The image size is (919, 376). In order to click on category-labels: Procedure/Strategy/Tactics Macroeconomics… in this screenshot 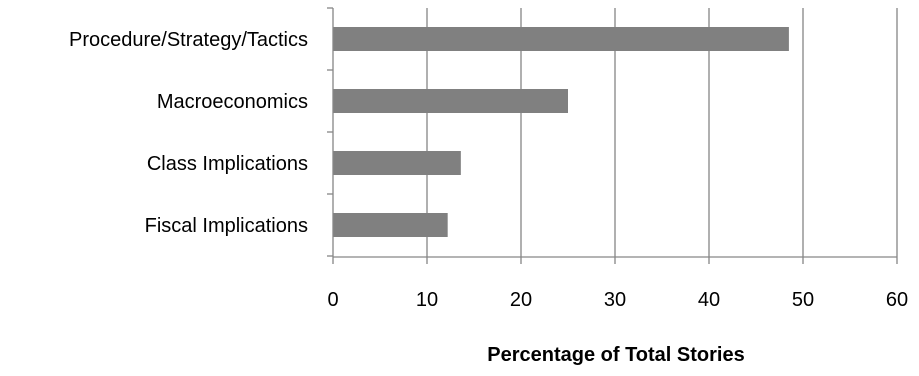, I will do `click(188, 133)`.